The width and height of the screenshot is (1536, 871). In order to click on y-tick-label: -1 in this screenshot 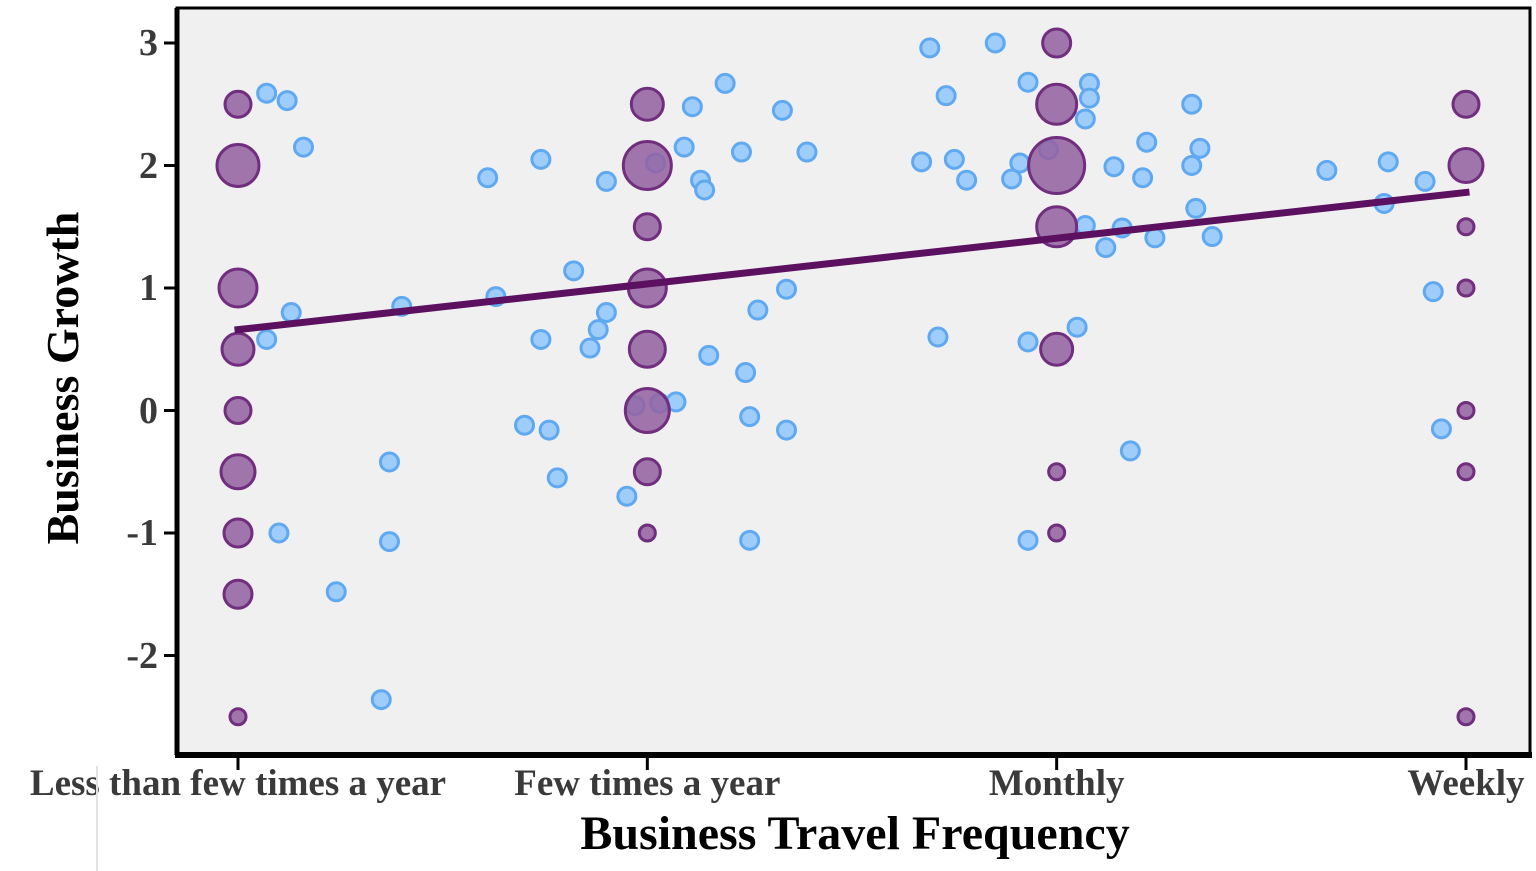, I will do `click(142, 533)`.